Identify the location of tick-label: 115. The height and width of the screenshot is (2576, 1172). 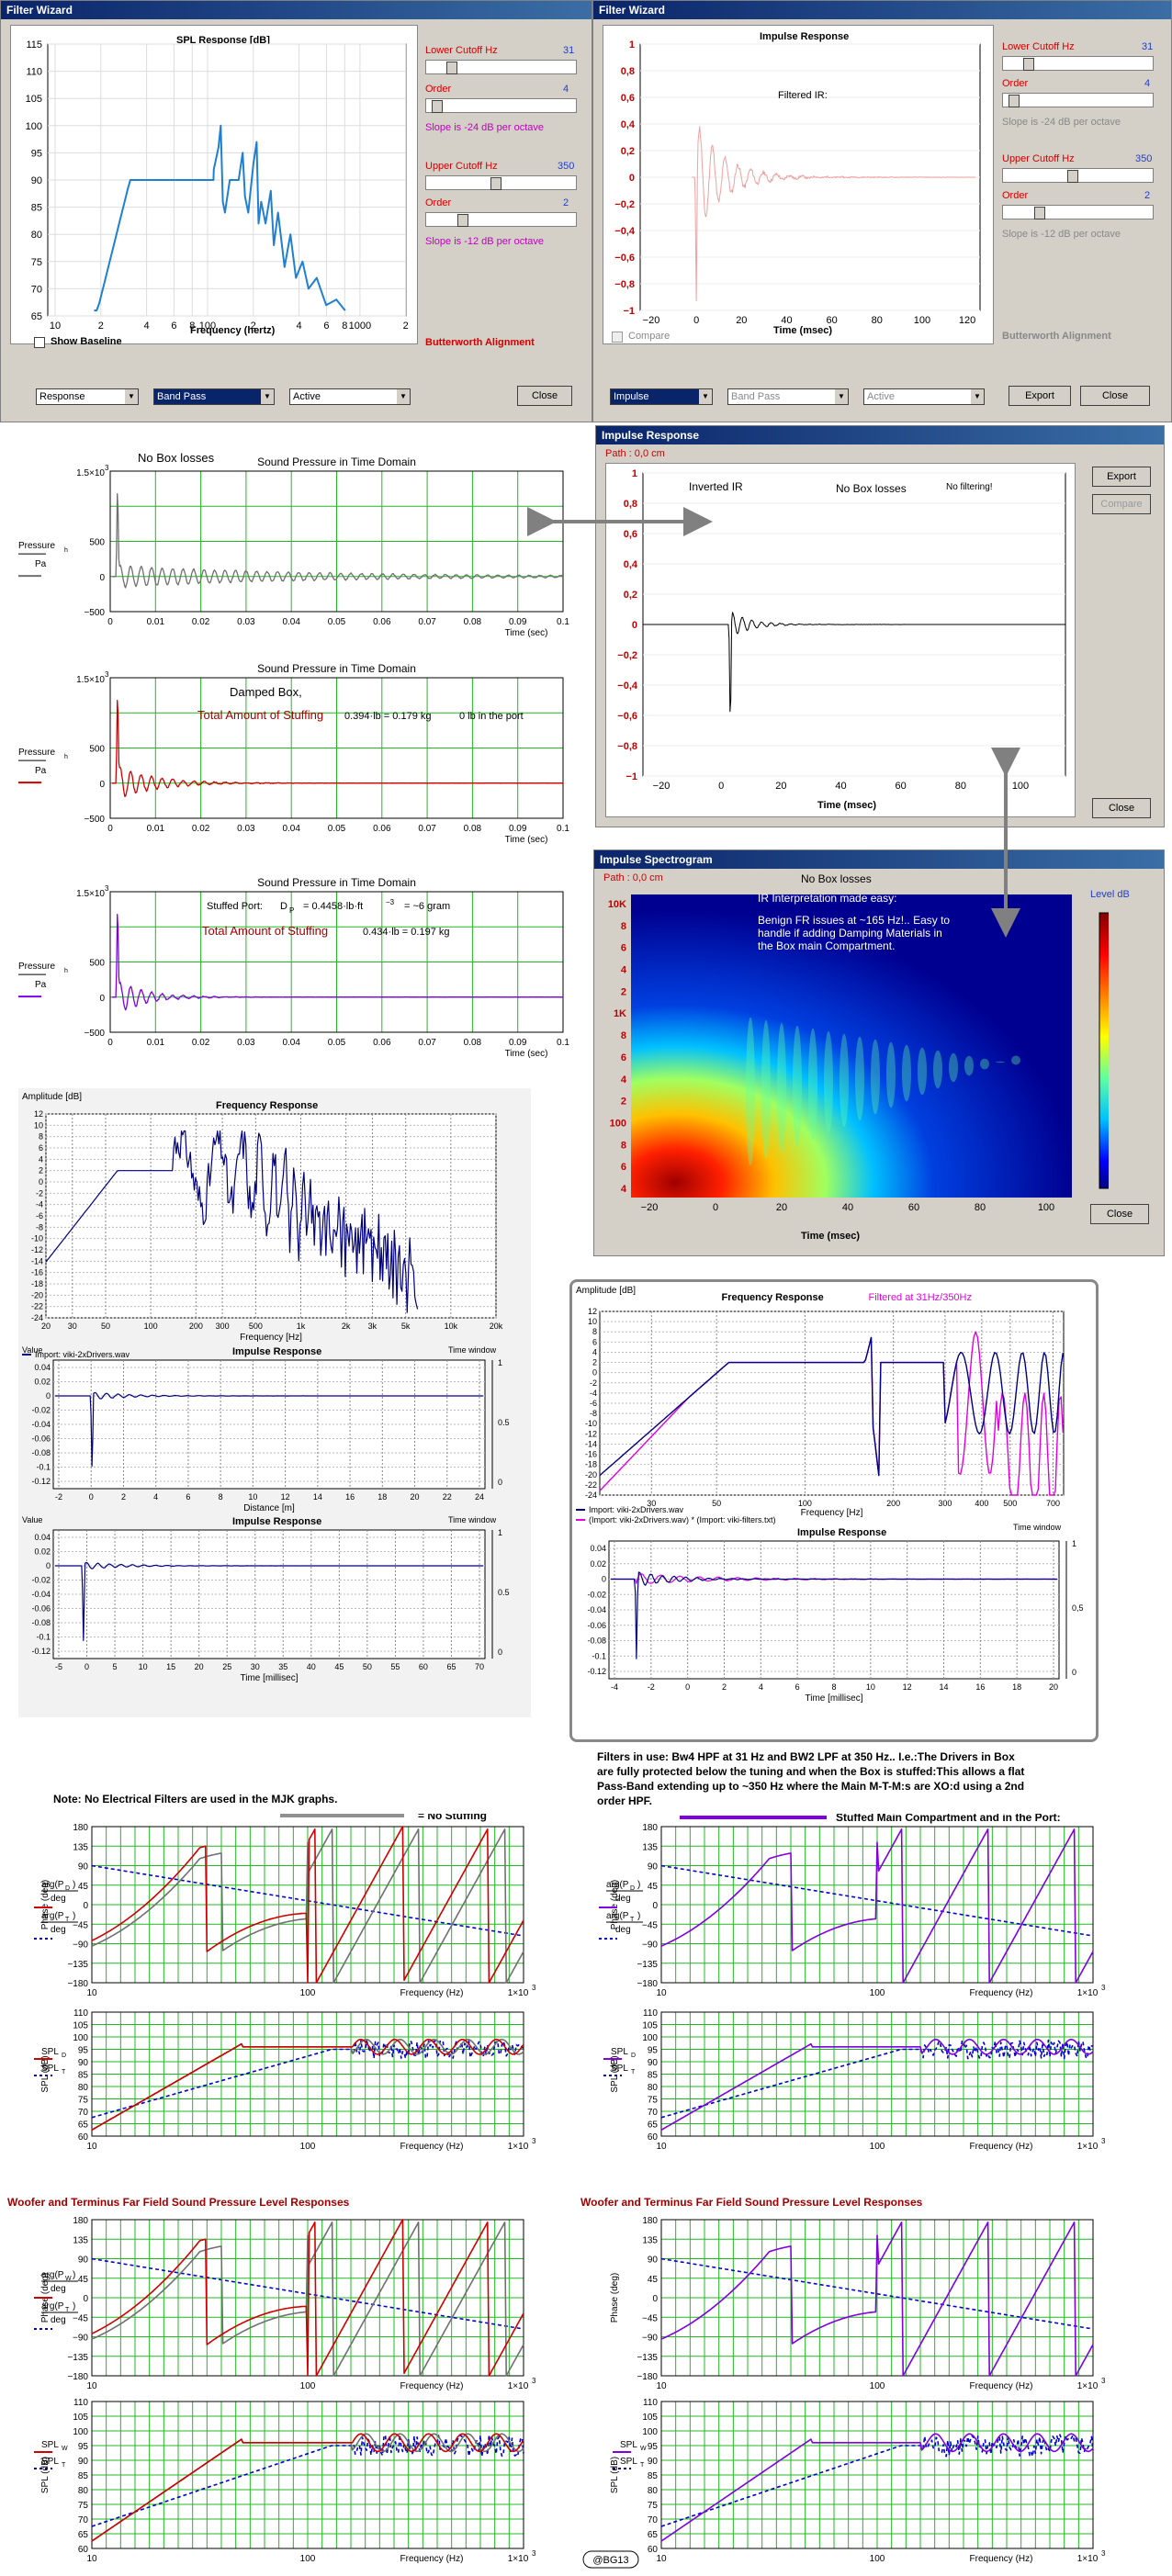
(34, 45).